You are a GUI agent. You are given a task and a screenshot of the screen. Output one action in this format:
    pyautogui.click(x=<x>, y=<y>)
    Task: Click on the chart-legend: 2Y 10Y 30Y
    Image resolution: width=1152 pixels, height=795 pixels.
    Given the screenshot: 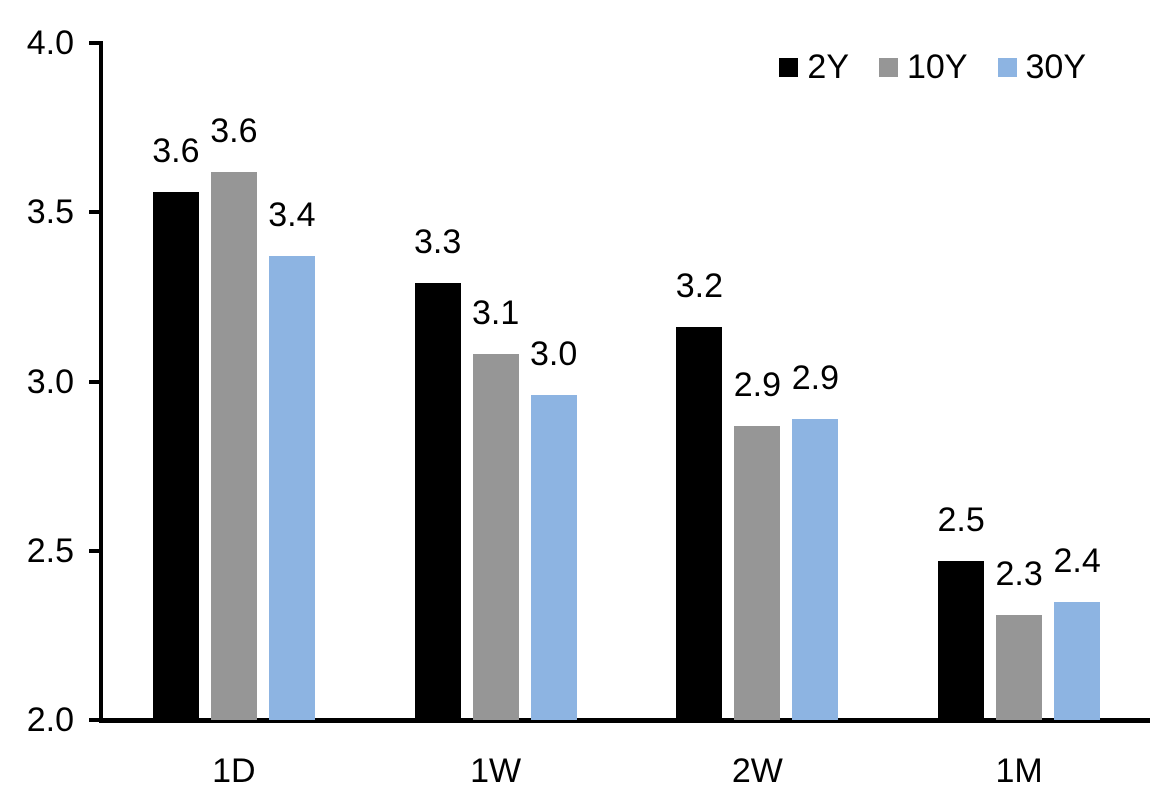 What is the action you would take?
    pyautogui.click(x=932, y=67)
    